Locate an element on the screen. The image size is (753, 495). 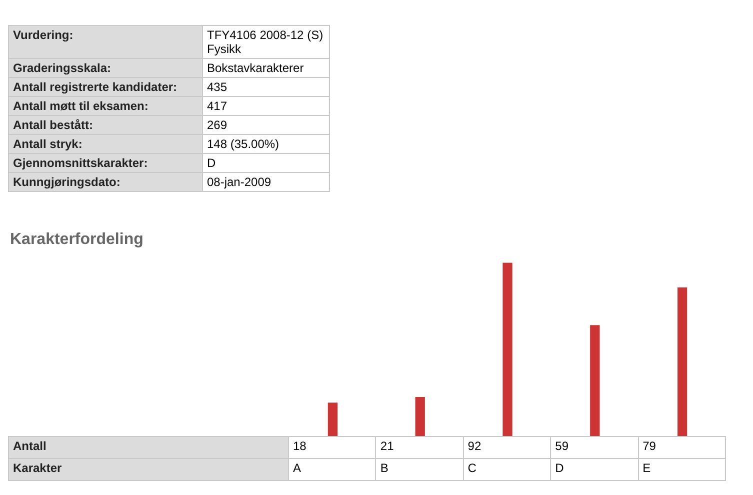
text: 417 is located at coordinates (266, 106).